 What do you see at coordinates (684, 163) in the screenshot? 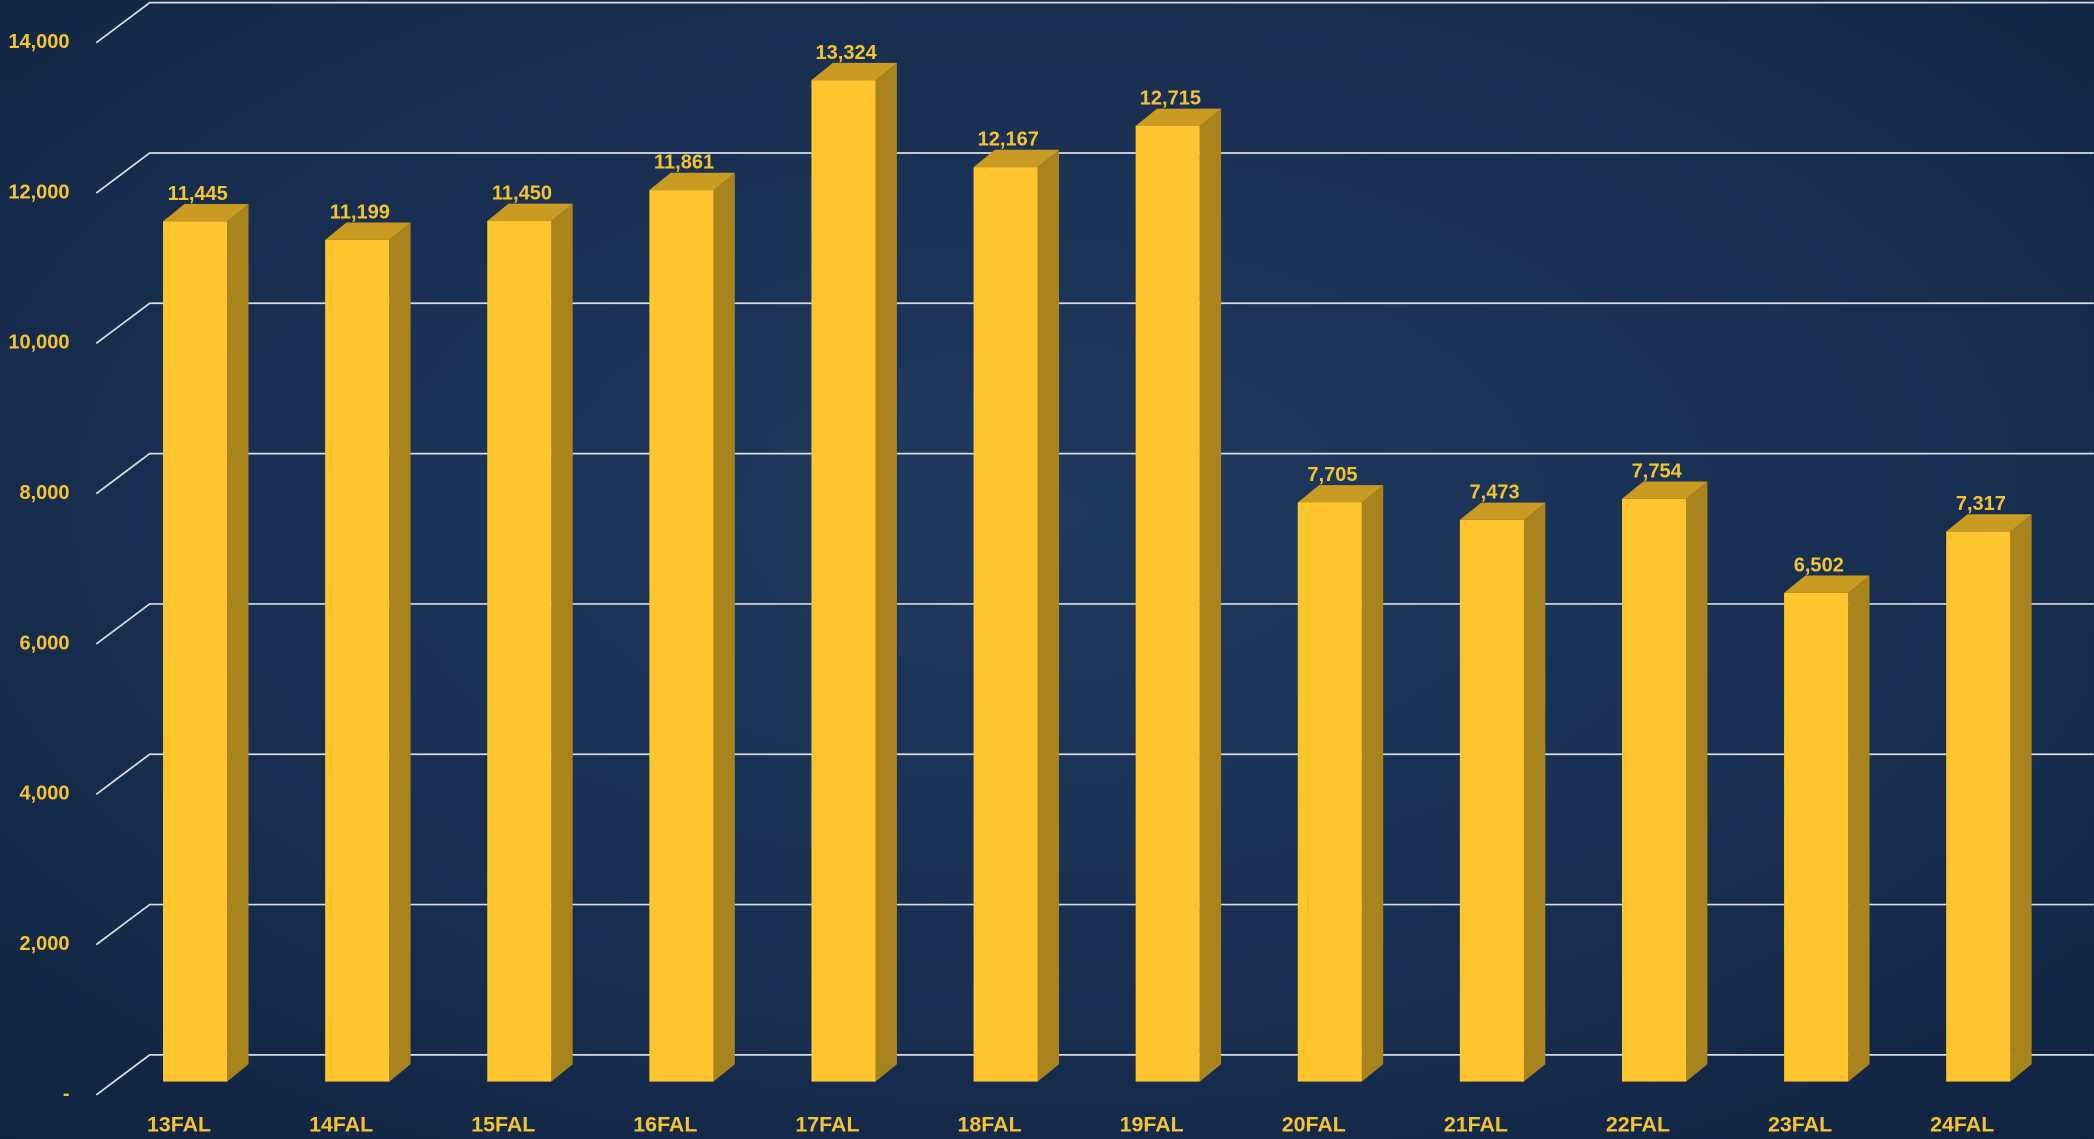
I see `value-label: 11,861` at bounding box center [684, 163].